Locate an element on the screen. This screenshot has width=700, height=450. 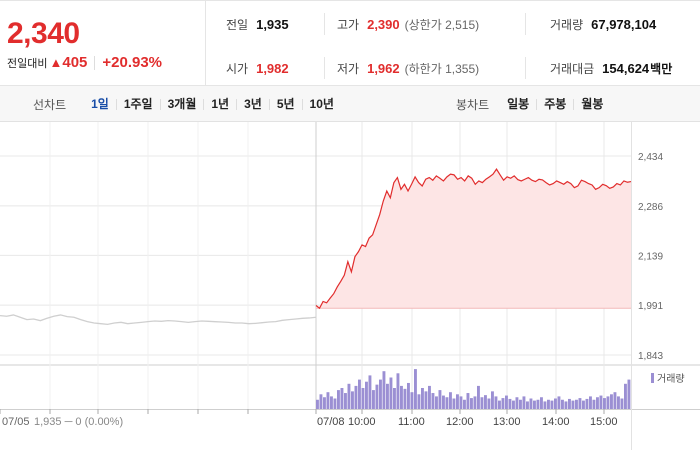
period-3y: 3년 is located at coordinates (252, 104).